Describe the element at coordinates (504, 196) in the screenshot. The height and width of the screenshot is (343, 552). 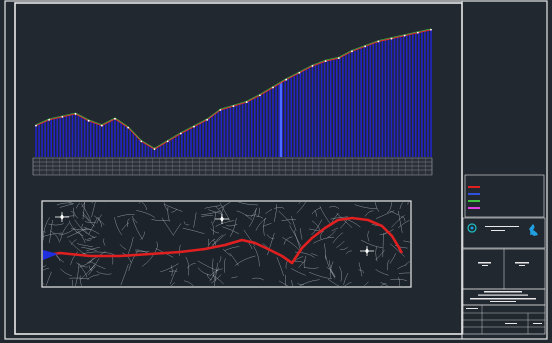
I see `legend-box` at that location.